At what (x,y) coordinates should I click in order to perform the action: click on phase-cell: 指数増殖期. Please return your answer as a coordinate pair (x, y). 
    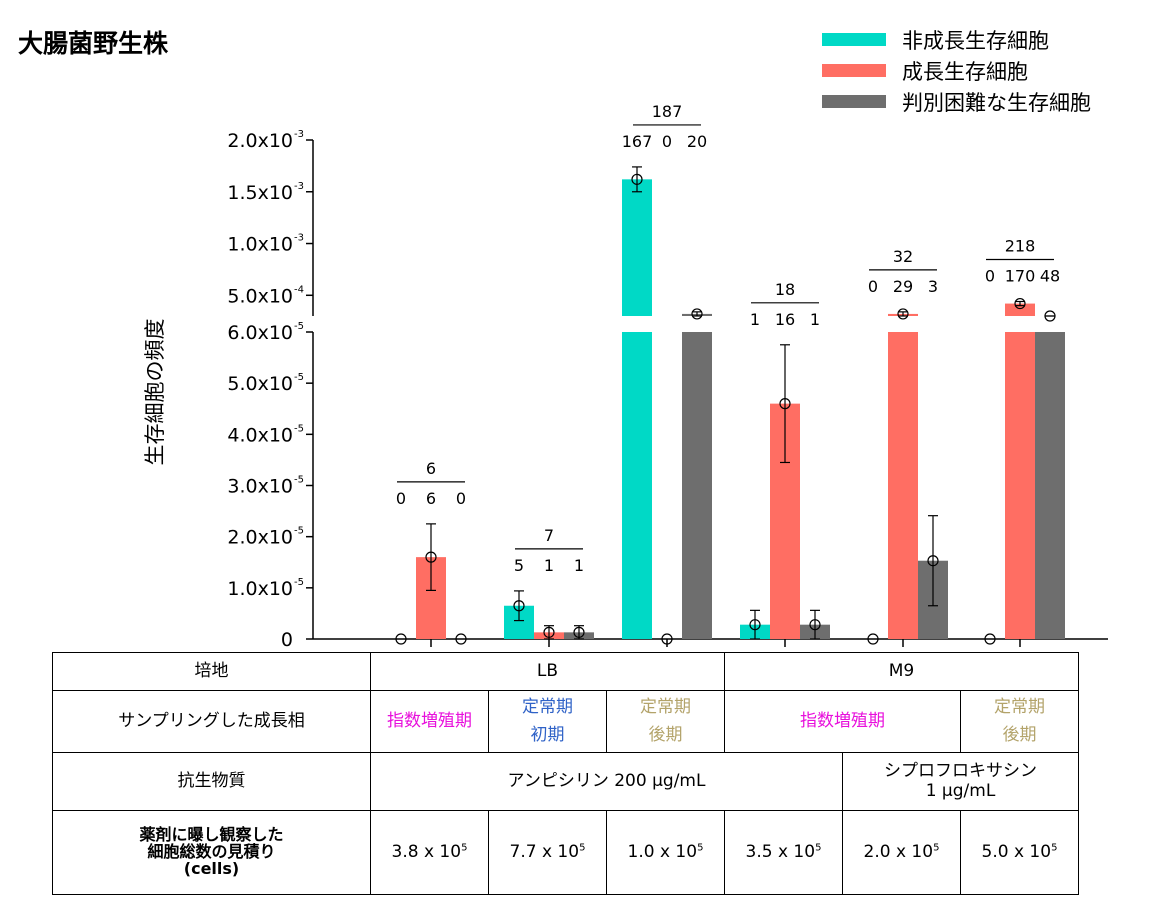
    Looking at the image, I should click on (842, 721).